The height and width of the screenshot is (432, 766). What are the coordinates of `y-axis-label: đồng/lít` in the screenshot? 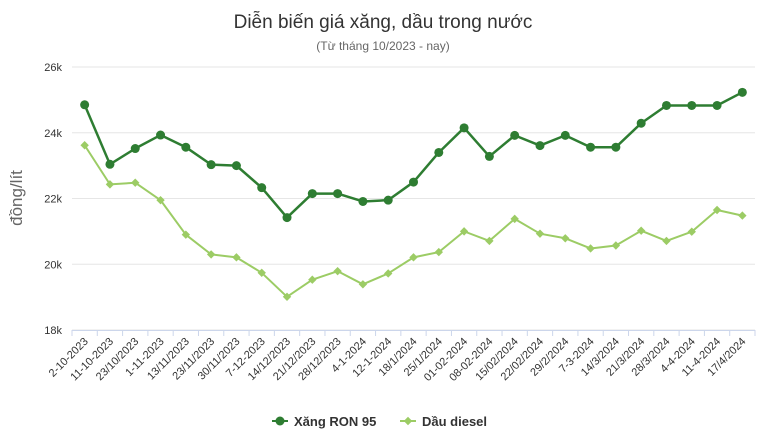 It's located at (16, 198).